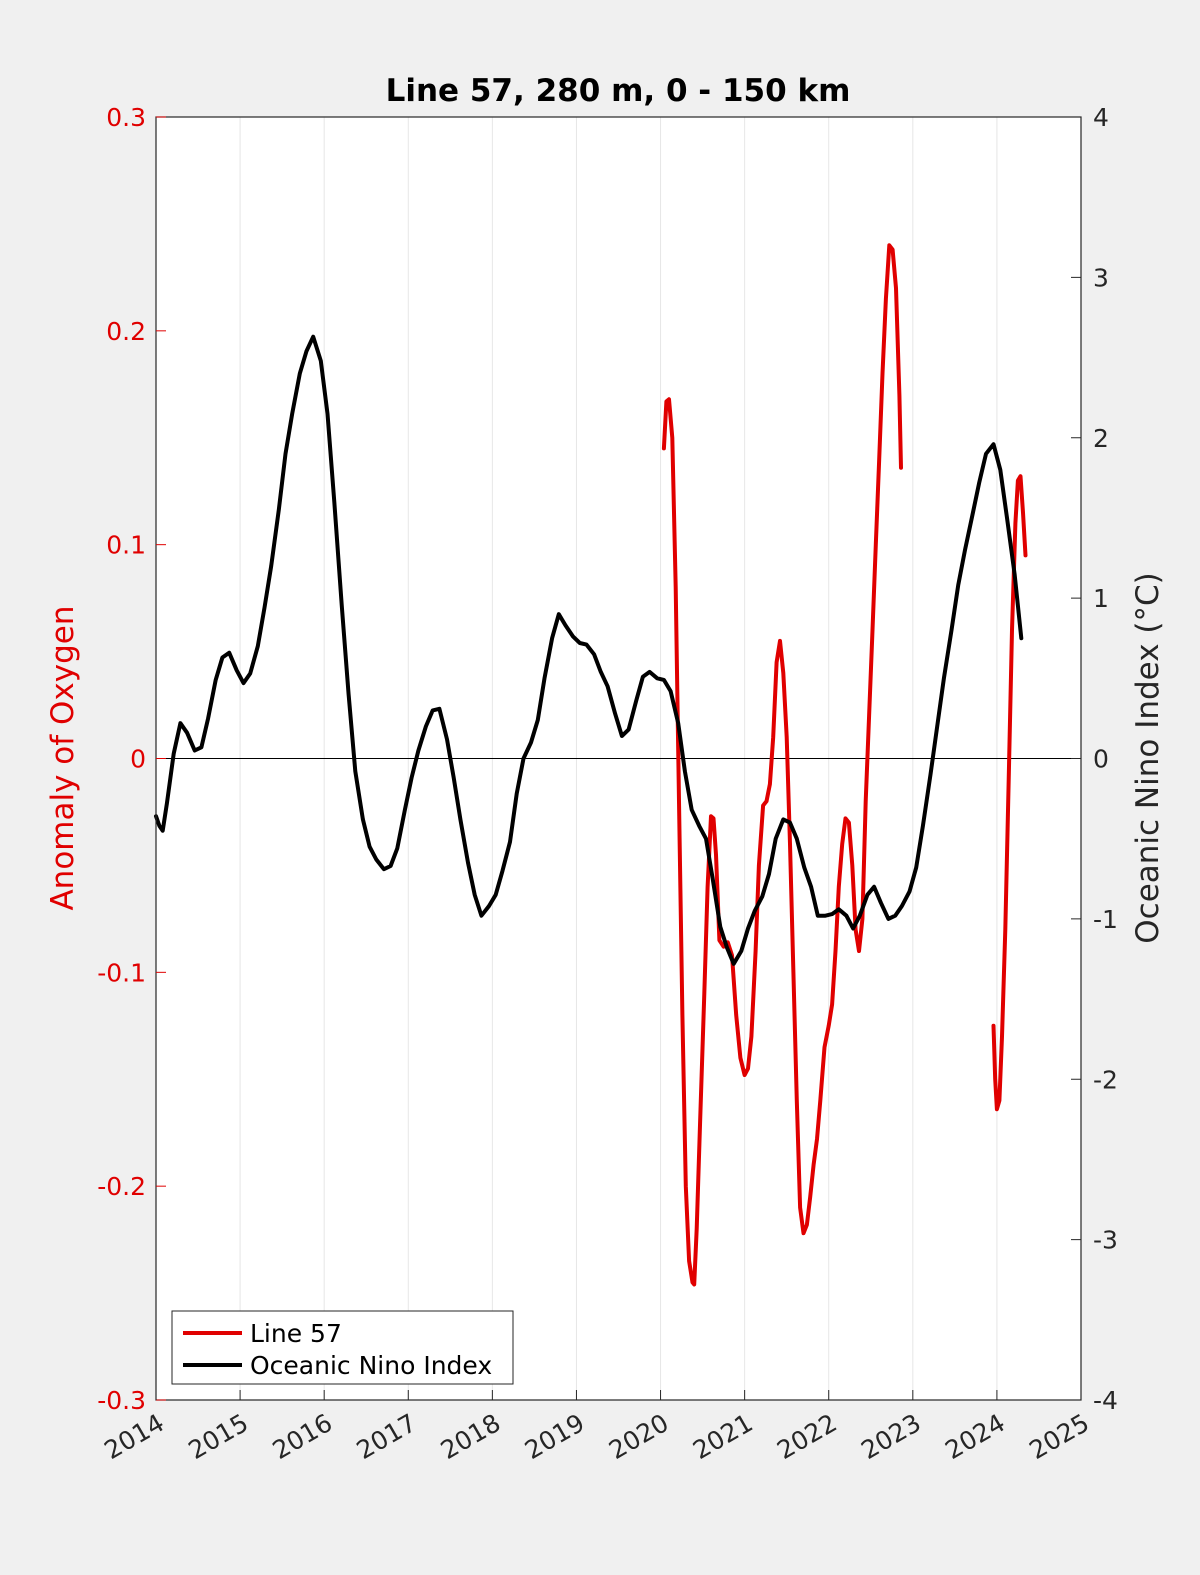  What do you see at coordinates (1101, 277) in the screenshot?
I see `y-right-tick-label: 3` at bounding box center [1101, 277].